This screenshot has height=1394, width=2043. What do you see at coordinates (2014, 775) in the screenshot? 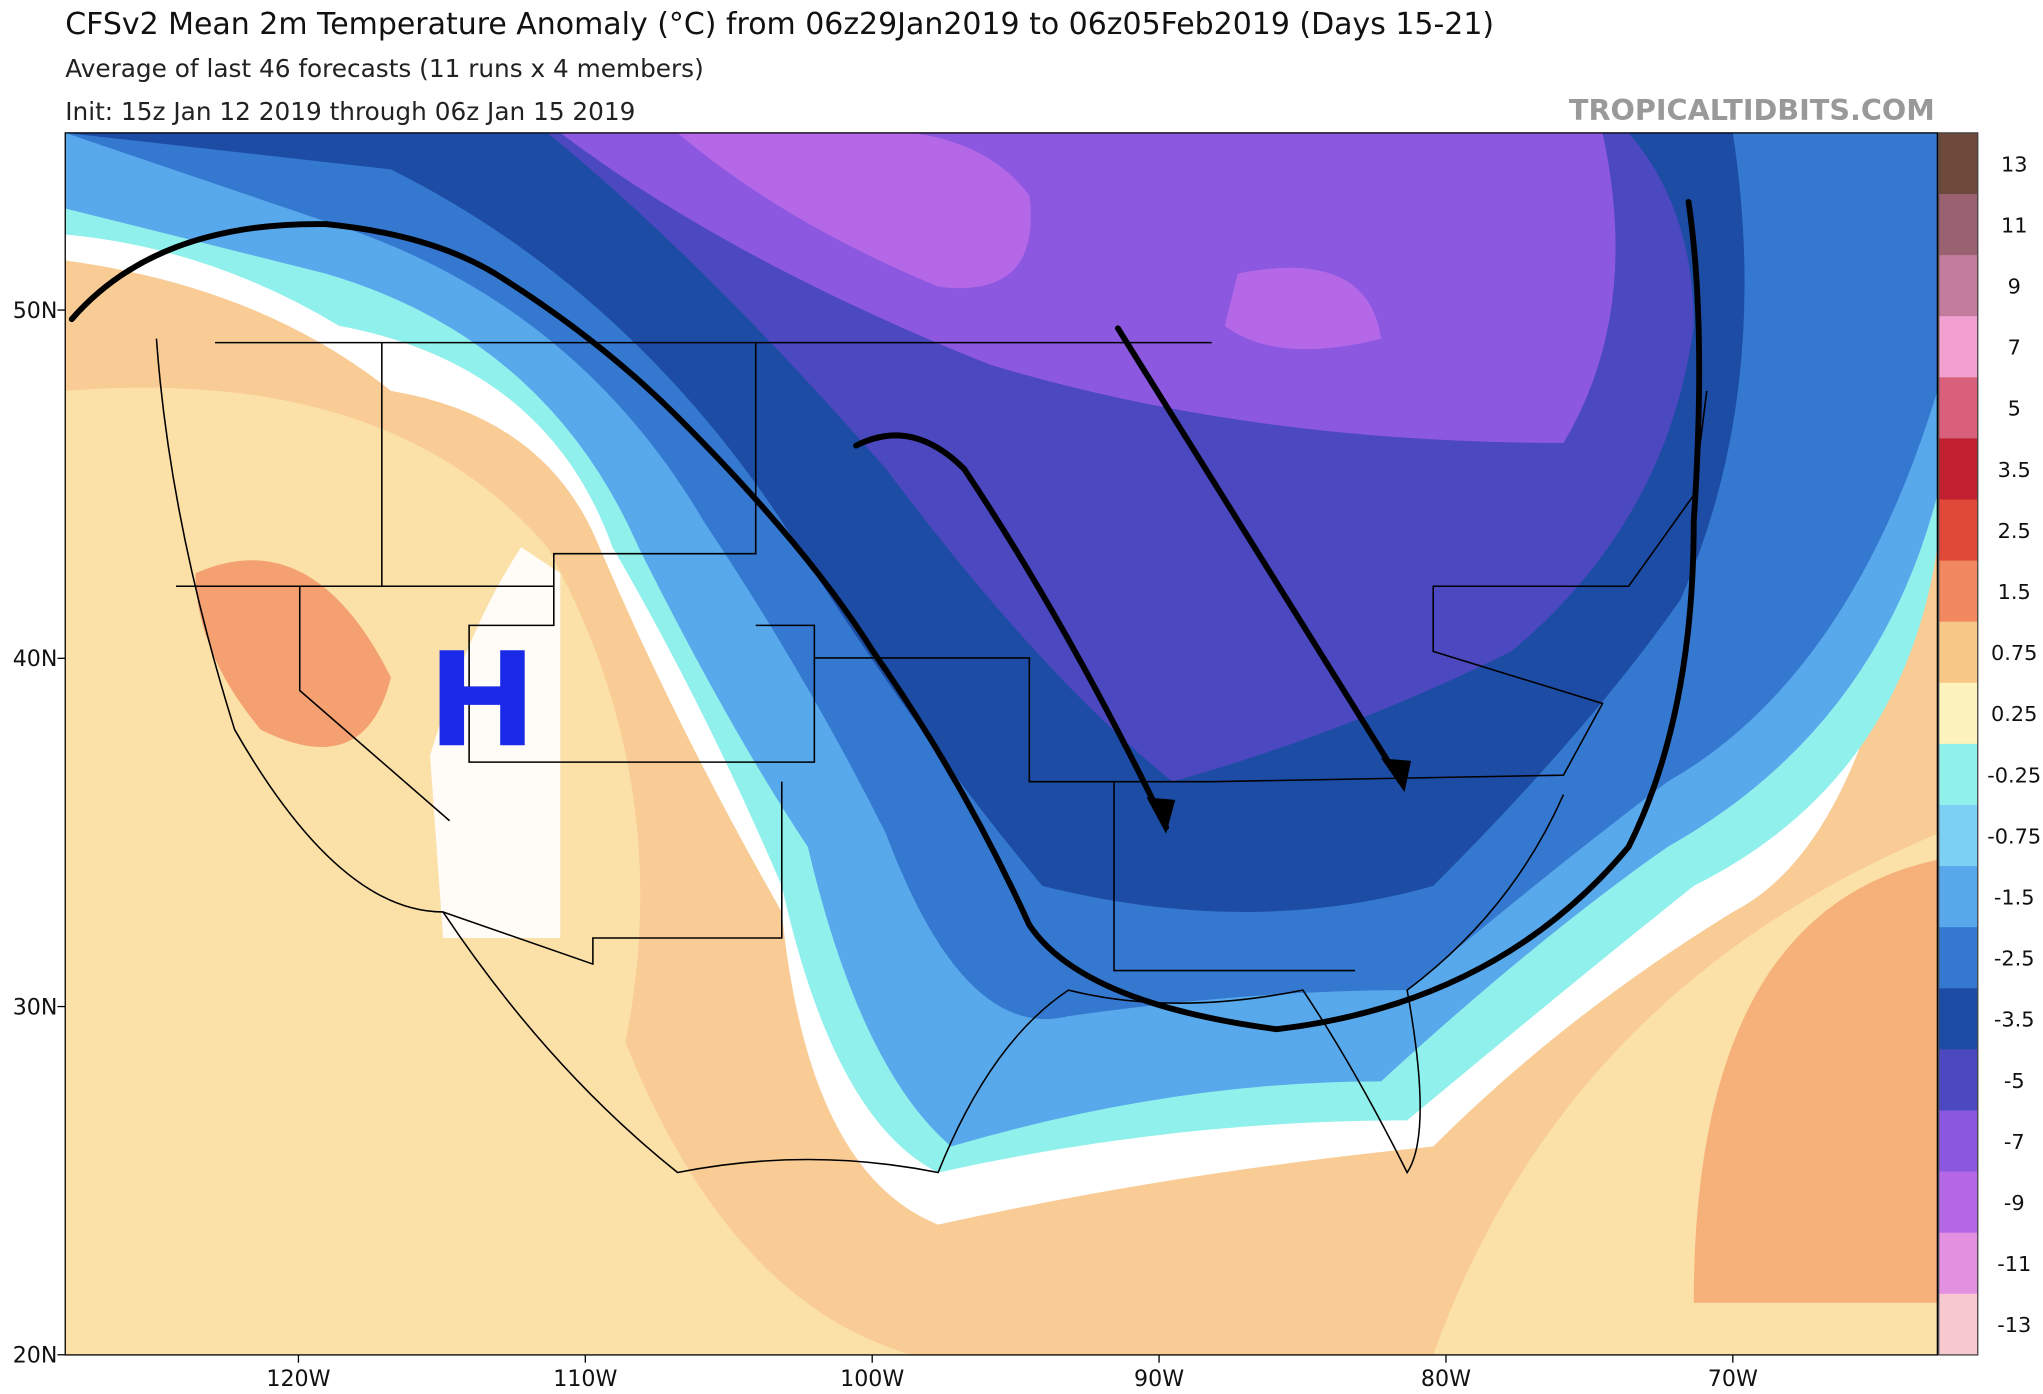
I see `colorbar-label: -0.25` at bounding box center [2014, 775].